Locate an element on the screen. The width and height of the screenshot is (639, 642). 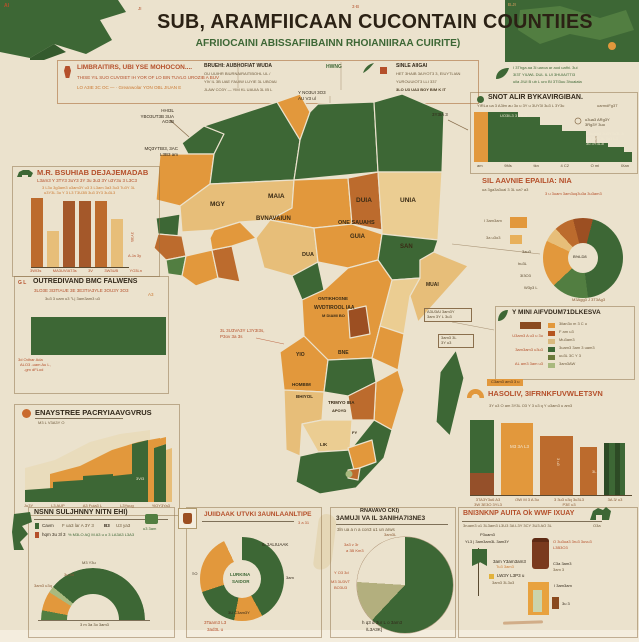
pot-icon-card is located at coordinates (187, 518).